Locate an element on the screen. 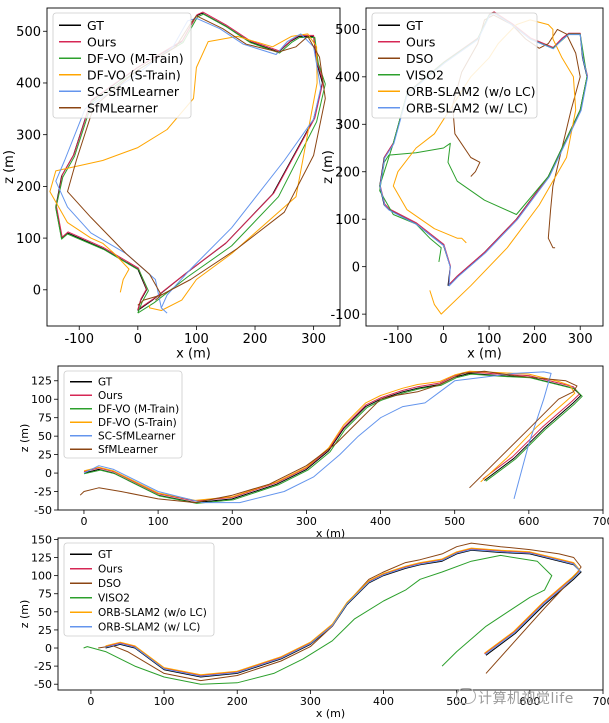  y-tick-label: -100 is located at coordinates (345, 315).